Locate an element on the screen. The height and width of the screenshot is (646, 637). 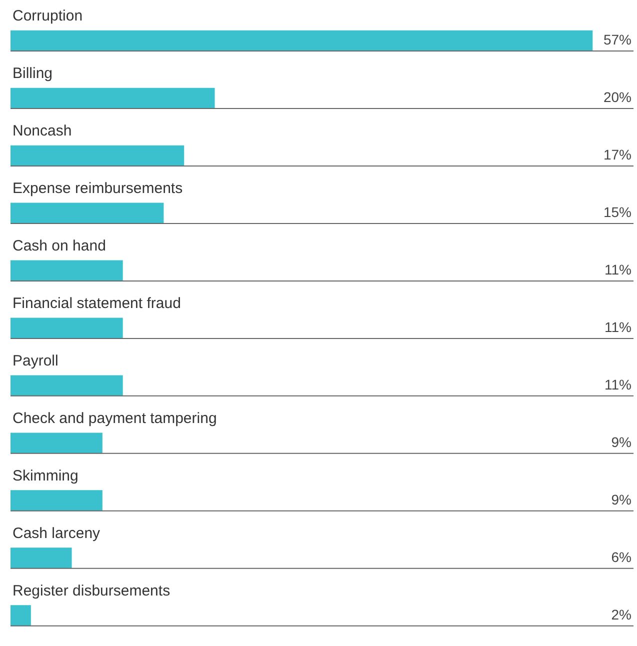
y-tick-label: Cash on hand is located at coordinates (59, 246).